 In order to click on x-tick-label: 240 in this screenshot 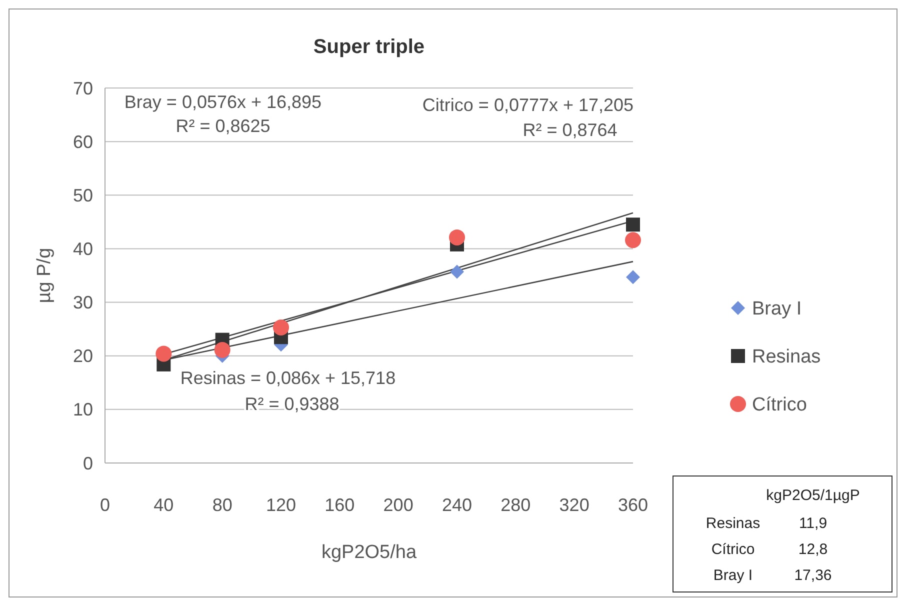, I will do `click(457, 505)`.